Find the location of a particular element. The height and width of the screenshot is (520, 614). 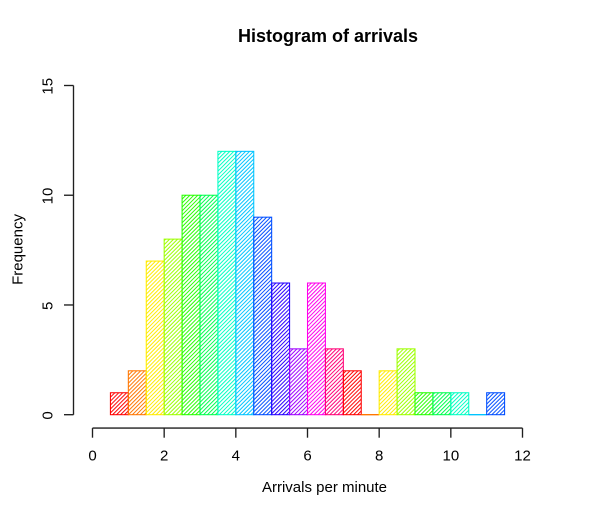

svg-text: 5 is located at coordinates (47, 306).